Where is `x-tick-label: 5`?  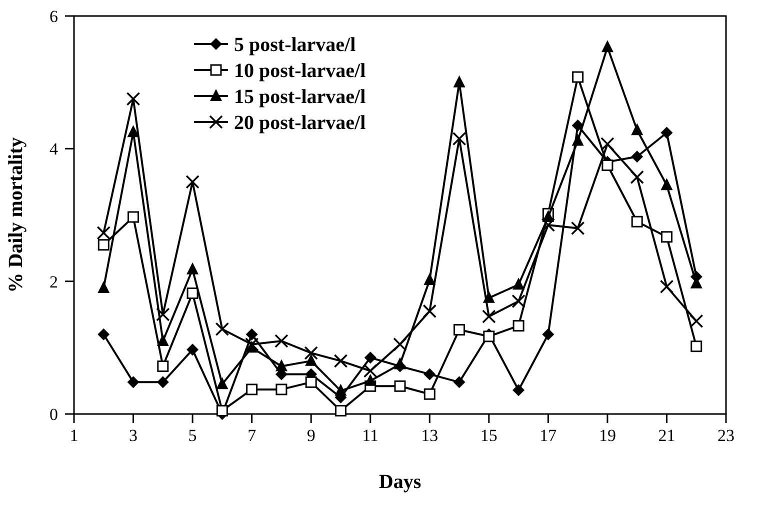 x-tick-label: 5 is located at coordinates (192, 435).